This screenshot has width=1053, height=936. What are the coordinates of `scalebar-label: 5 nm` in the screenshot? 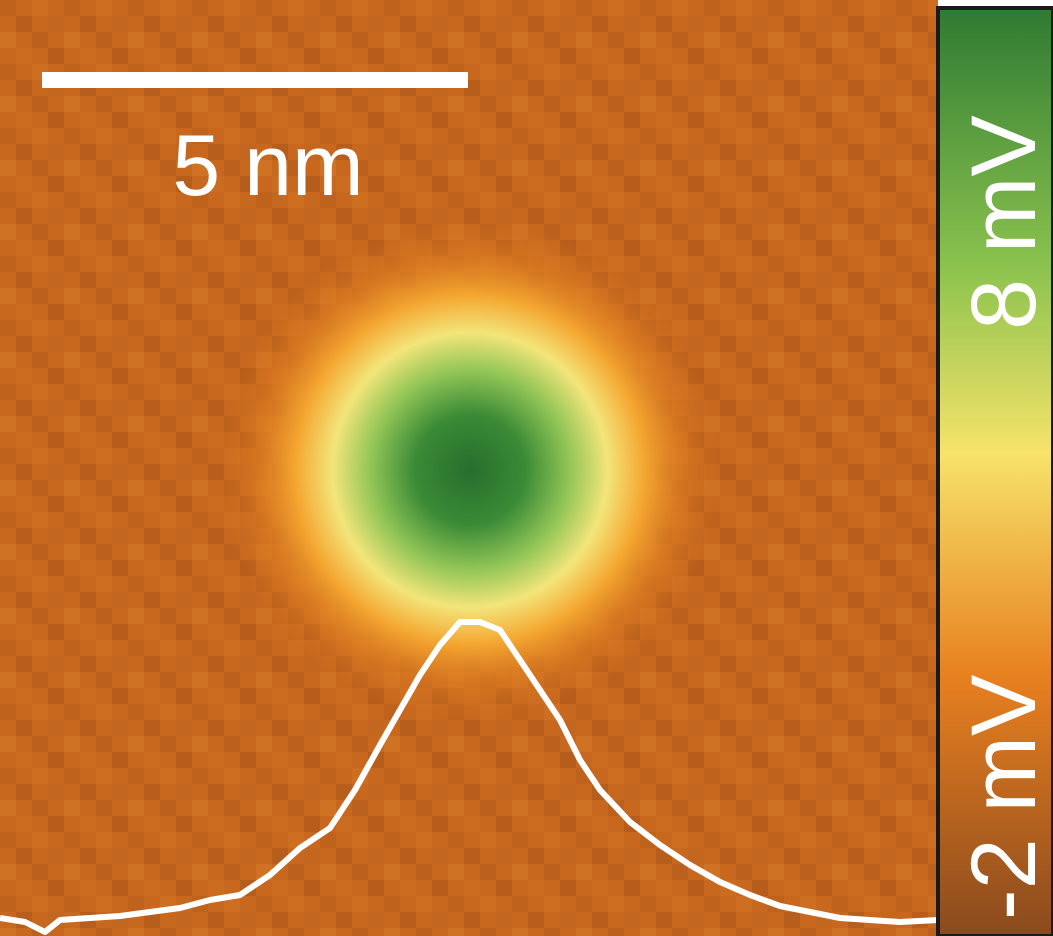 It's located at (267, 166).